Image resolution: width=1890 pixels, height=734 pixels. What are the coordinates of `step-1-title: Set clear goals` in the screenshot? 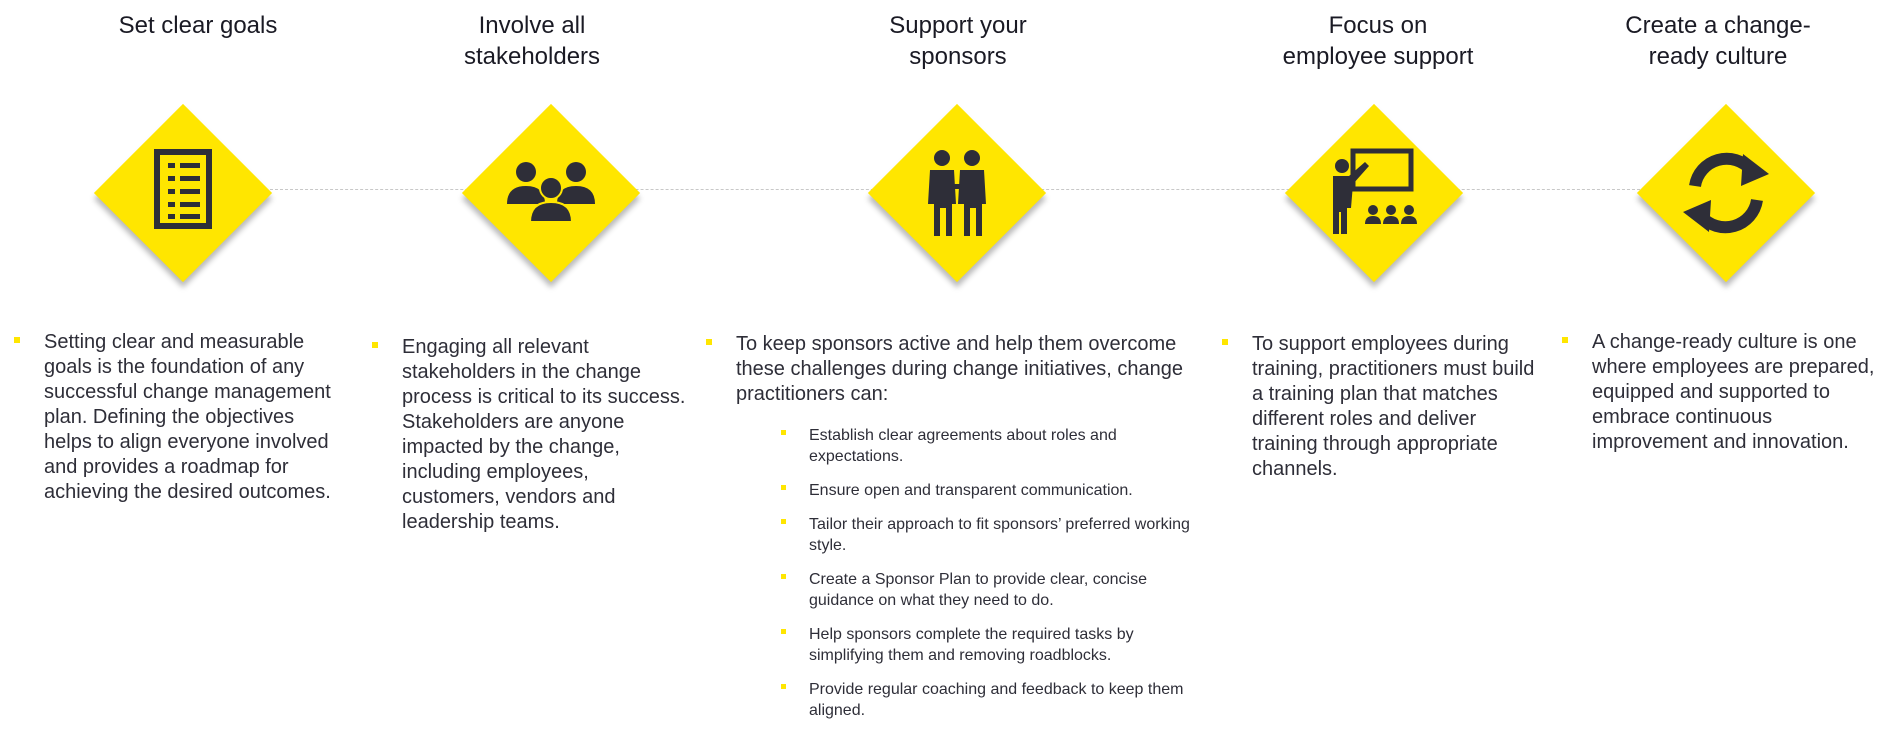 It's located at (198, 25).